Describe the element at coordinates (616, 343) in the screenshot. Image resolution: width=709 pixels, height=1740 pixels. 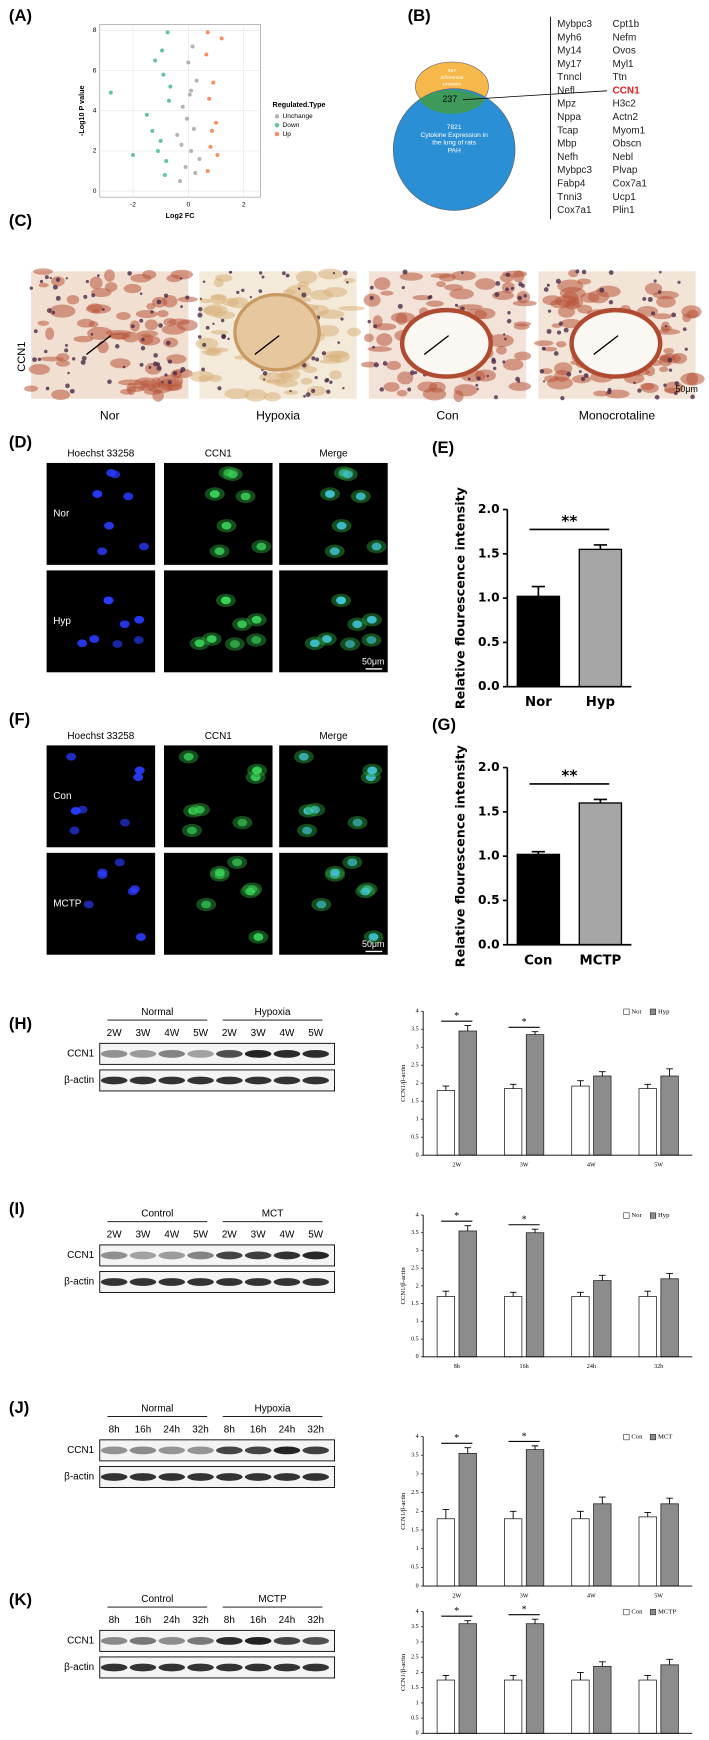
I see `lumen` at that location.